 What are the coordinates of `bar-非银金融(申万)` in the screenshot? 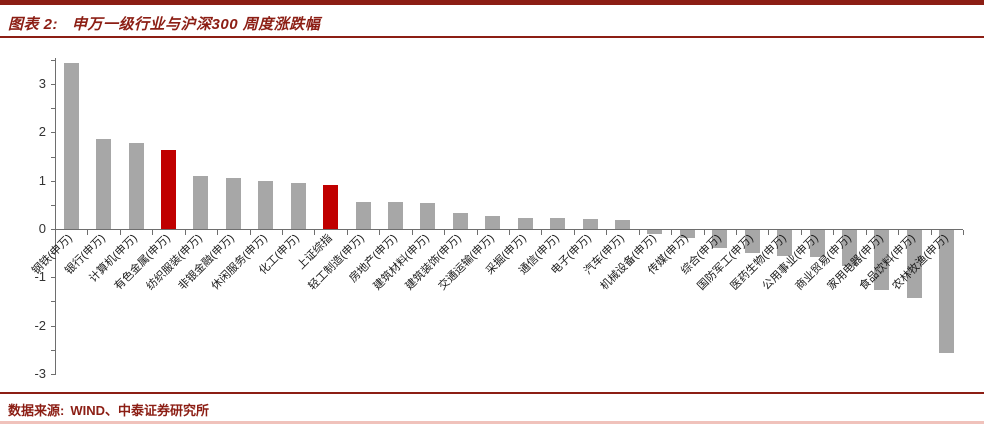 It's located at (233, 203).